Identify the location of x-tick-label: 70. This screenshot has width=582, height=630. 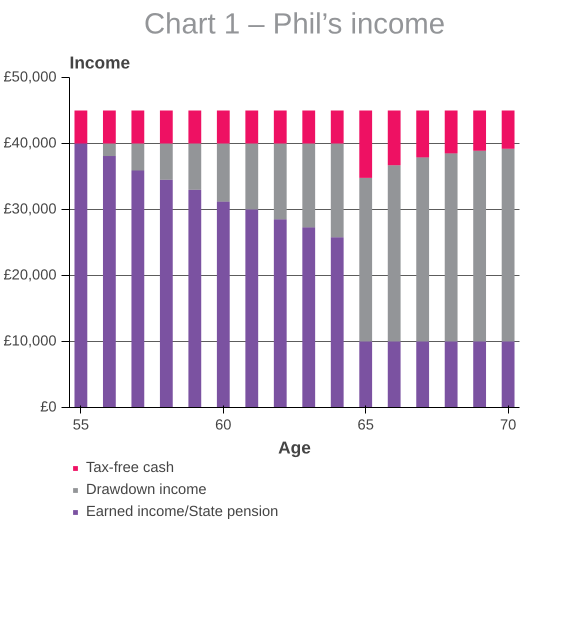
(508, 426).